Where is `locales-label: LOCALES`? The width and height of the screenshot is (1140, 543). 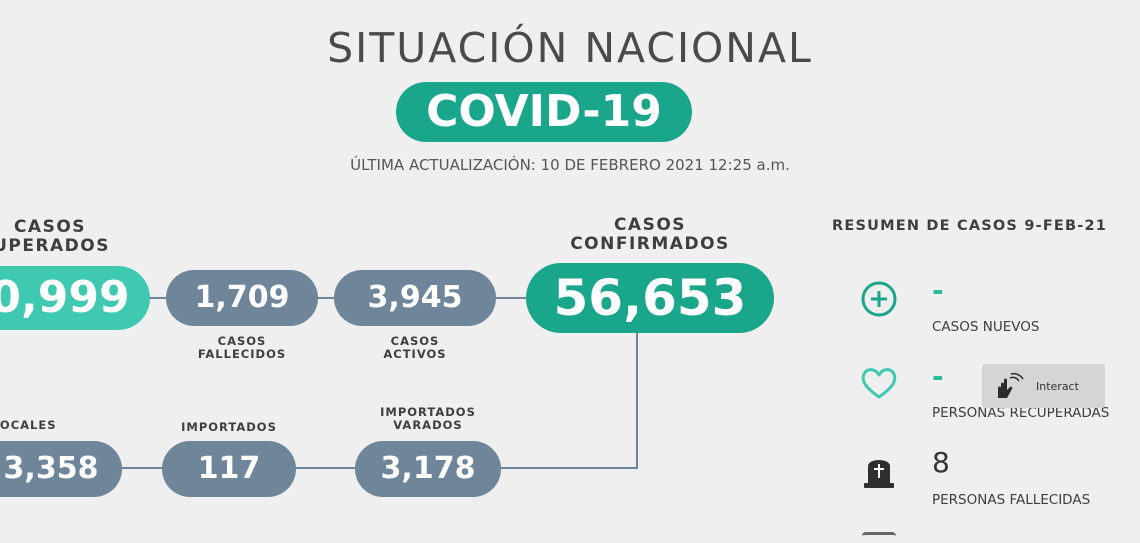
locales-label: LOCALES is located at coordinates (28, 425).